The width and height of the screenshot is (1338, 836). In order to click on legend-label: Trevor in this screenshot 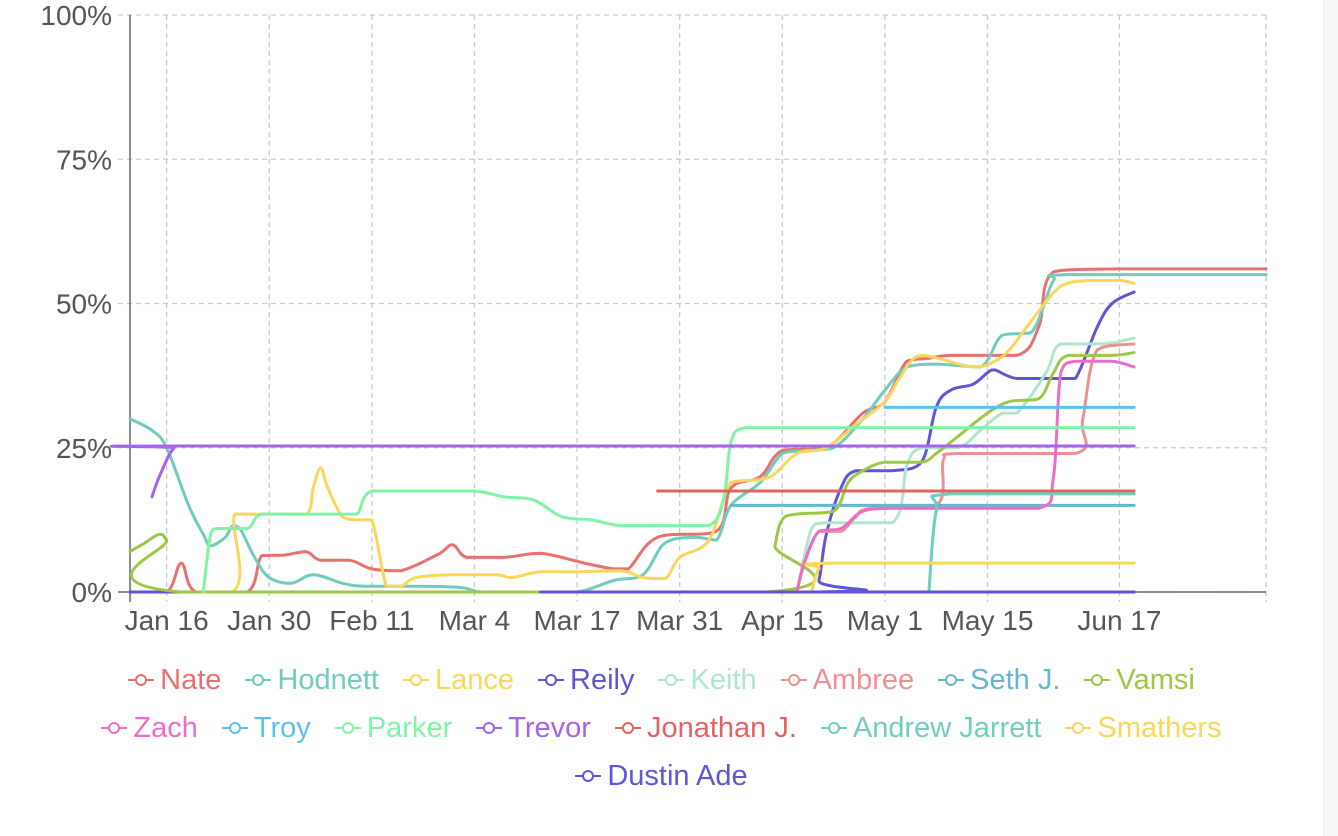, I will do `click(549, 728)`.